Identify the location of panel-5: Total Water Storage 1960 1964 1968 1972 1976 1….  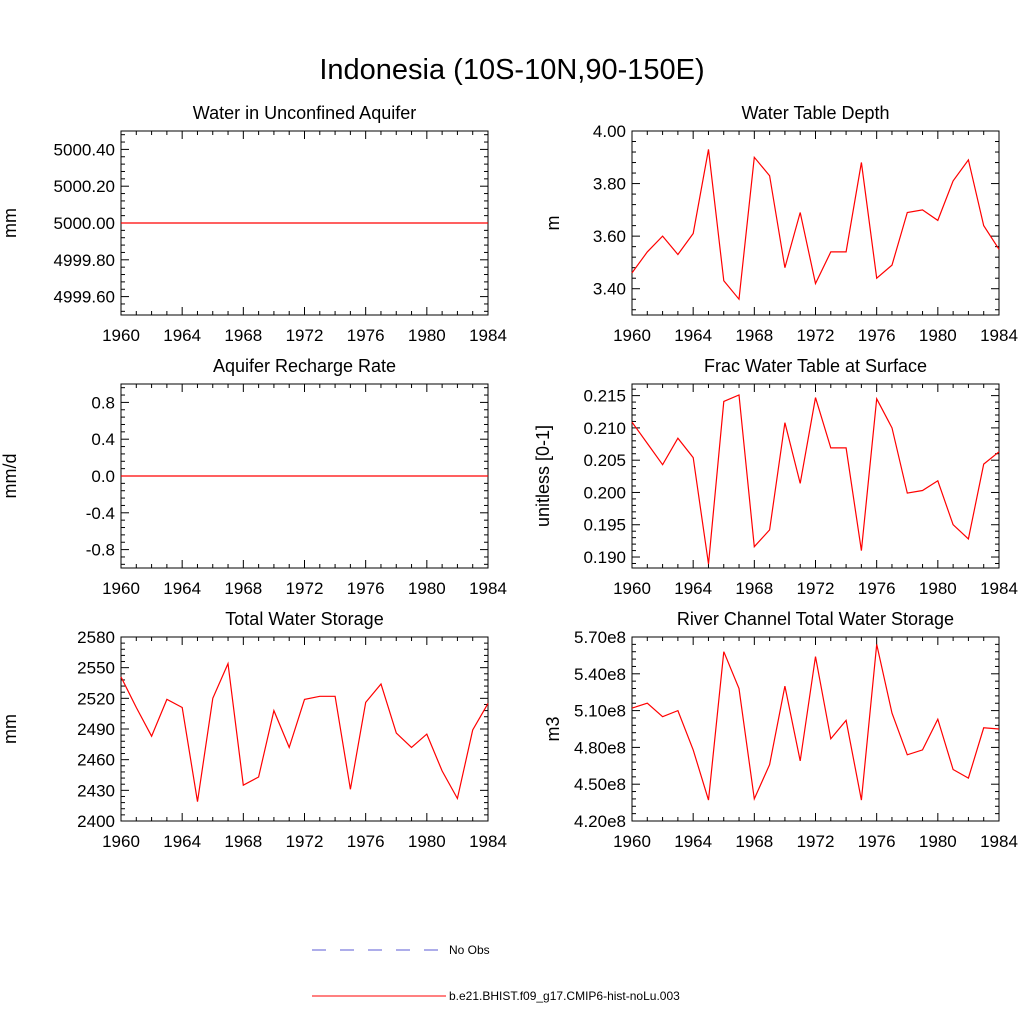
(253, 730).